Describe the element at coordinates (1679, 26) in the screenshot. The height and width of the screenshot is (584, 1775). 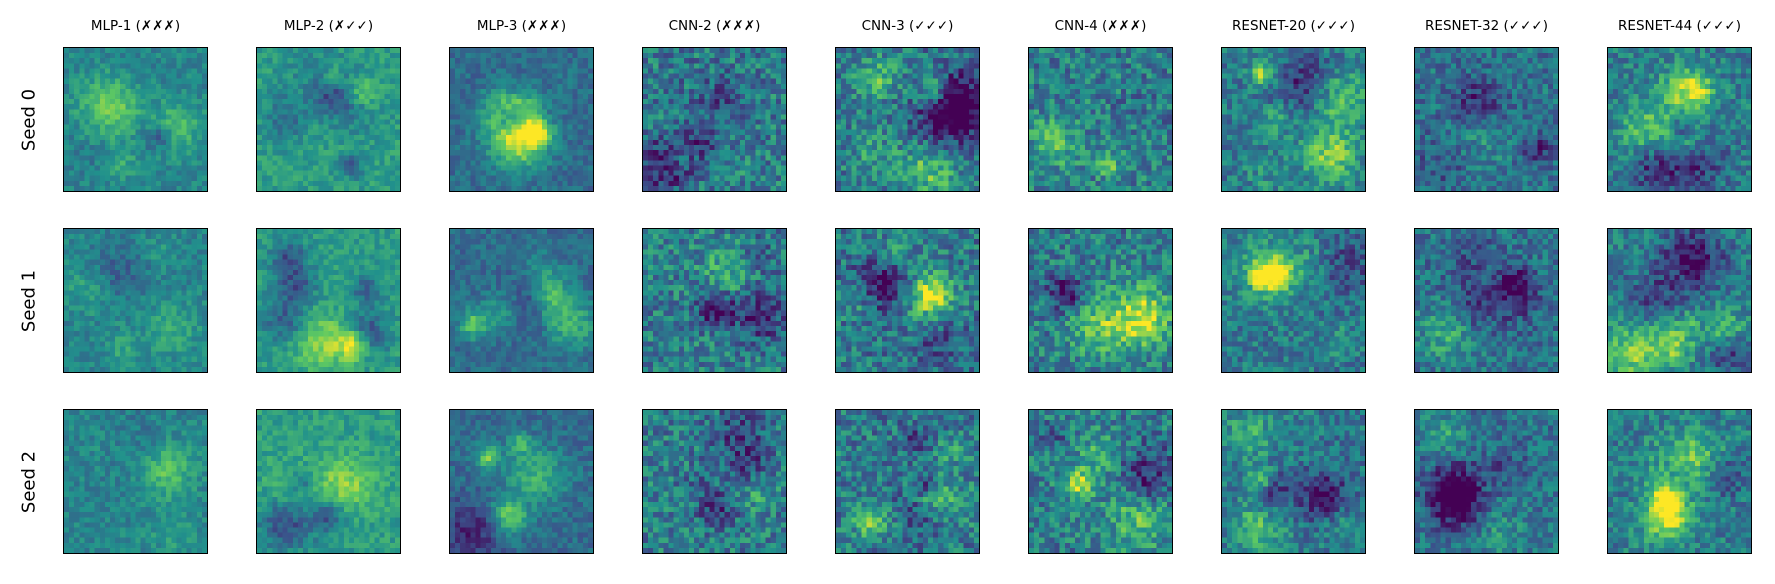
I see `column-title: RESNET-44 (✓✓✓)` at that location.